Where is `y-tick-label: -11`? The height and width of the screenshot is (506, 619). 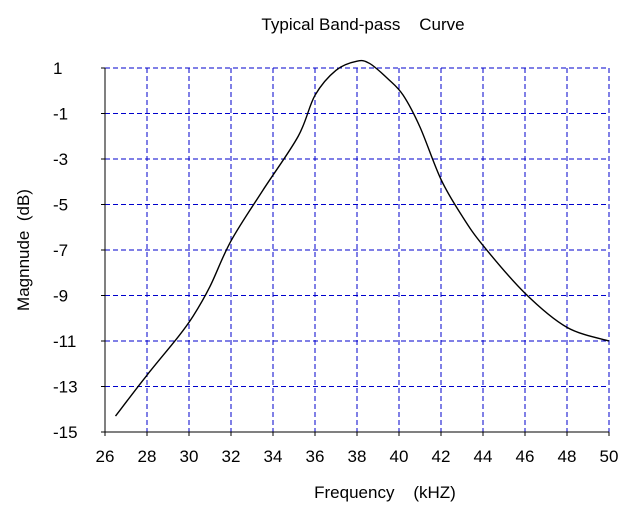 y-tick-label: -11 is located at coordinates (64, 341).